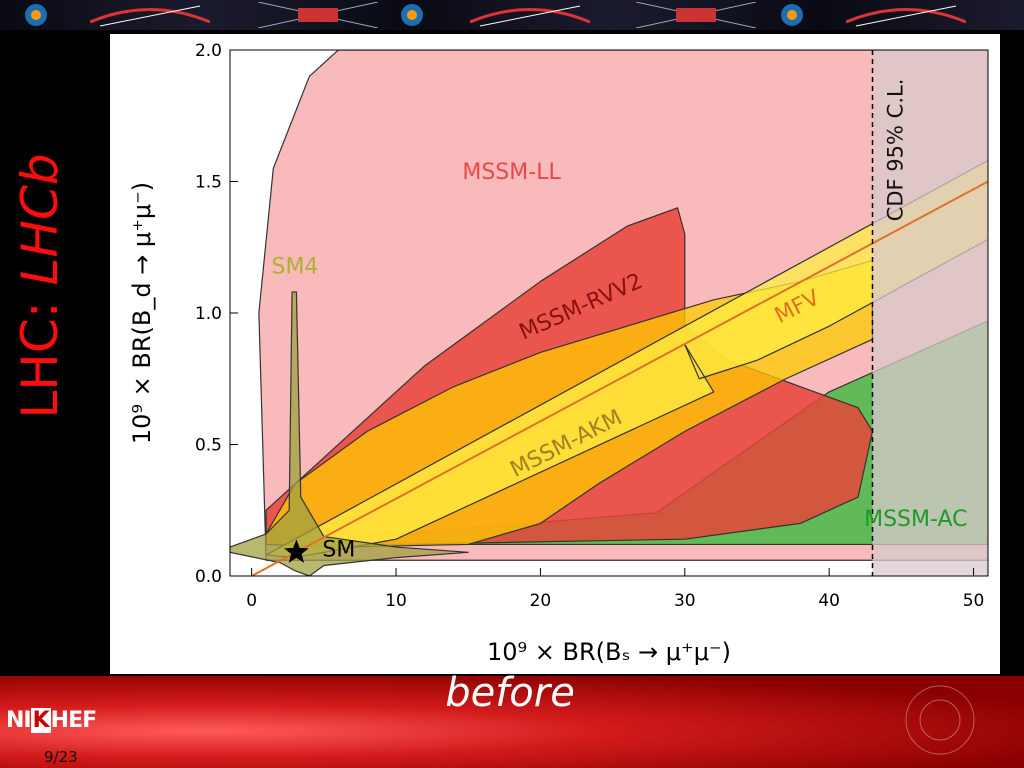 The height and width of the screenshot is (768, 1024). I want to click on bottom-banner, so click(512, 722).